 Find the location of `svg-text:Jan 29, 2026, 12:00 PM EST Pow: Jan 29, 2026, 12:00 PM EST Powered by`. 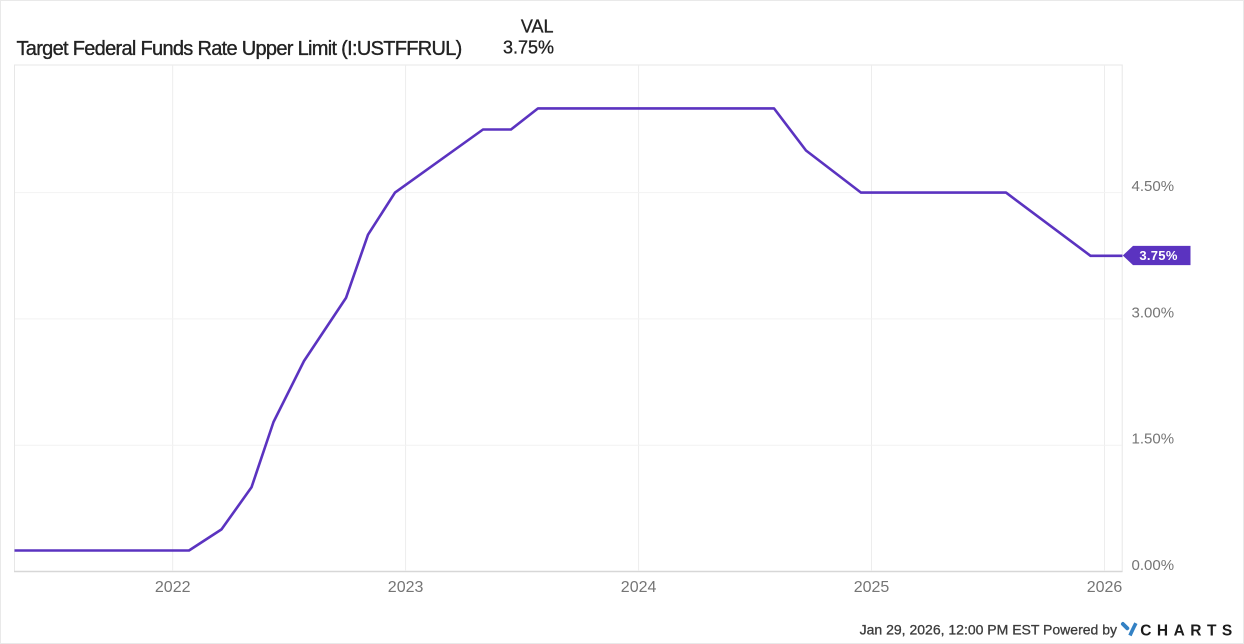

svg-text:Jan 29, 2026, 12:00 PM EST Pow: Jan 29, 2026, 12:00 PM EST Powered by is located at coordinates (988, 630).